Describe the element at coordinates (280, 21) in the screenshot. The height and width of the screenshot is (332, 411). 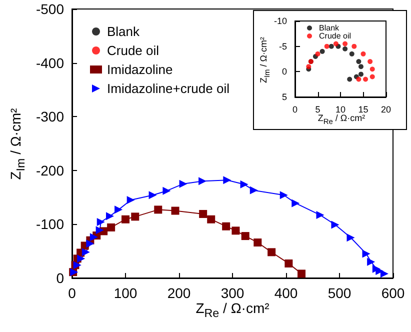
I see `y-tick-label: -10` at that location.